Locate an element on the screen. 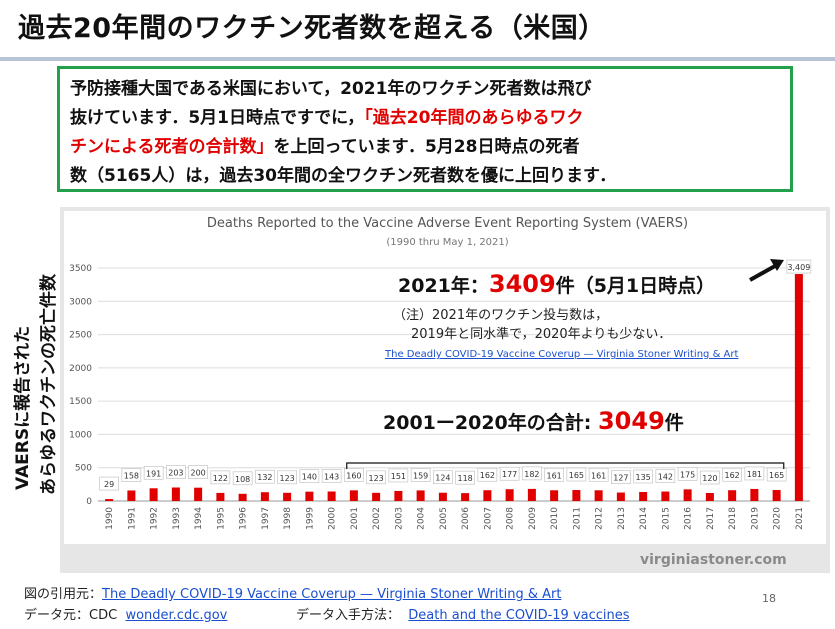 The width and height of the screenshot is (835, 629). y-tick-label: 3500 is located at coordinates (80, 269).